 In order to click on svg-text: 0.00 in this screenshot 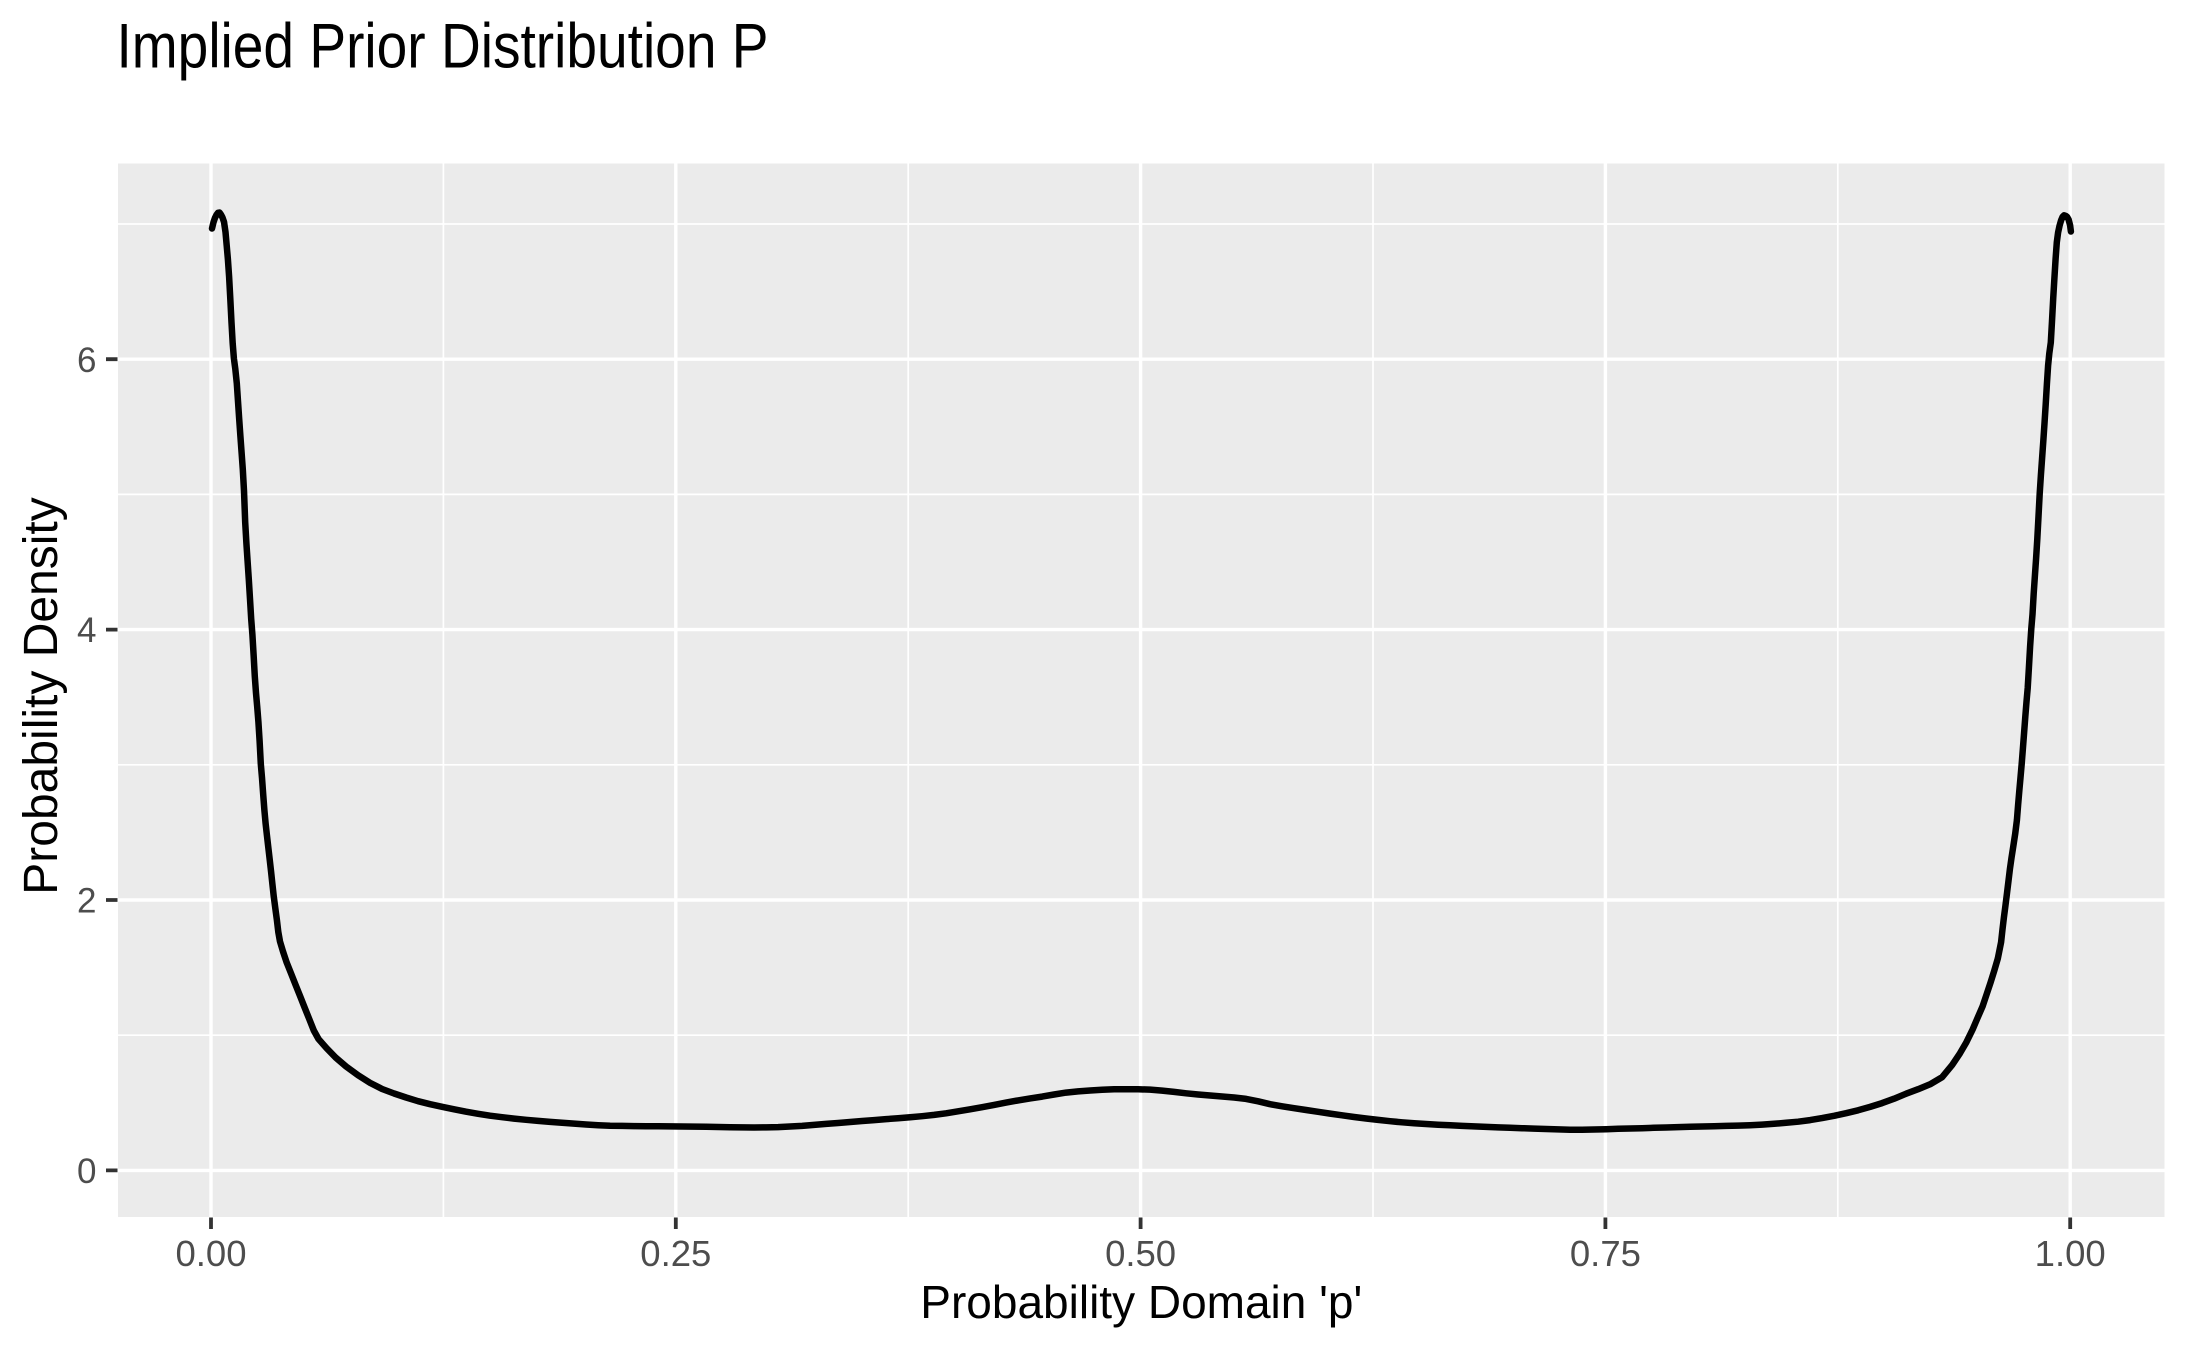, I will do `click(210, 1253)`.